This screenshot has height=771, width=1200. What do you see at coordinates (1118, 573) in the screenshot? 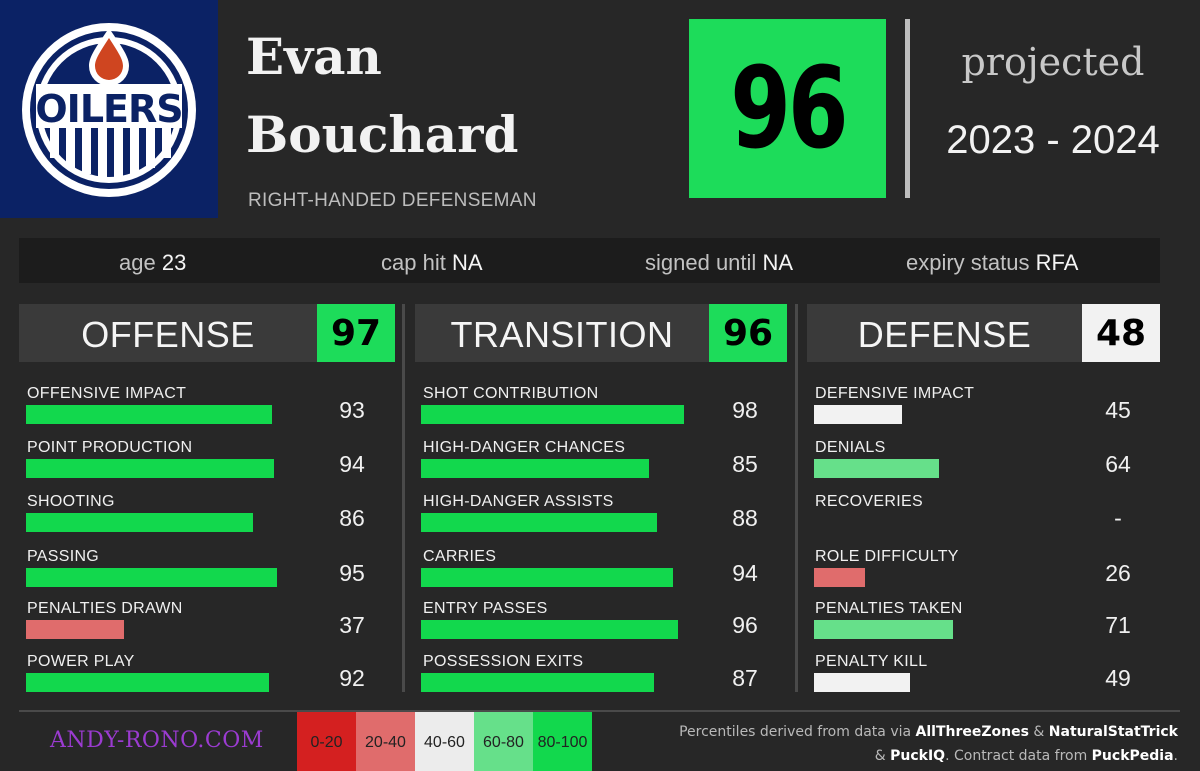
I see `metric-value: 26` at bounding box center [1118, 573].